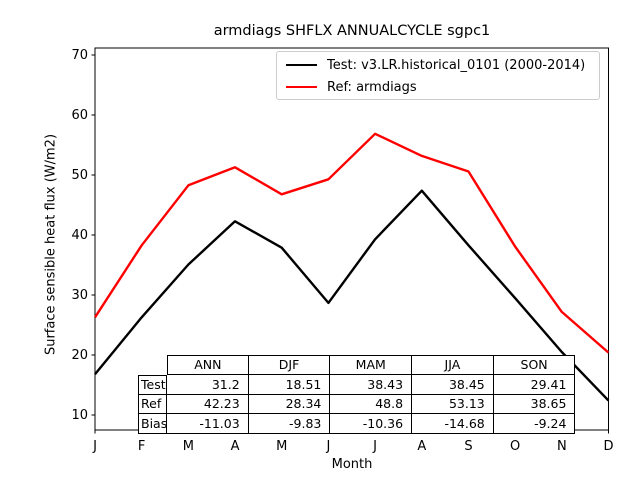 The image size is (640, 480). What do you see at coordinates (371, 384) in the screenshot?
I see `table-cell: 38.43` at bounding box center [371, 384].